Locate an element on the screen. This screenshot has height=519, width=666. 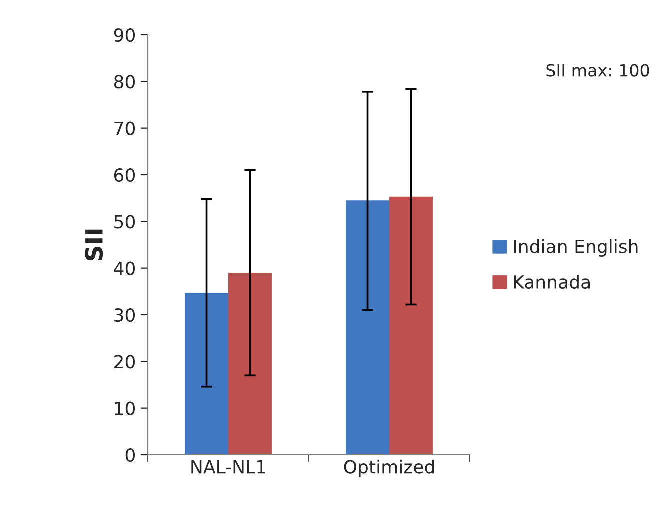
y-tick-label: 80 is located at coordinates (124, 82).